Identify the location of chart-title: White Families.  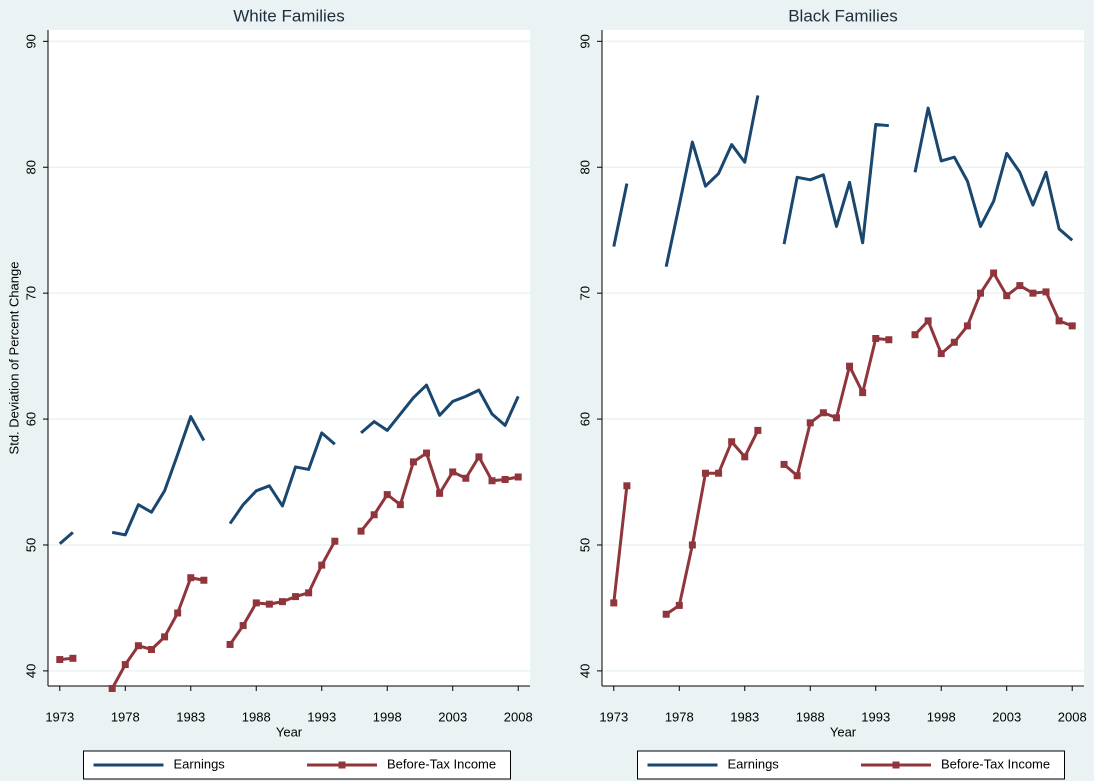
(288, 15).